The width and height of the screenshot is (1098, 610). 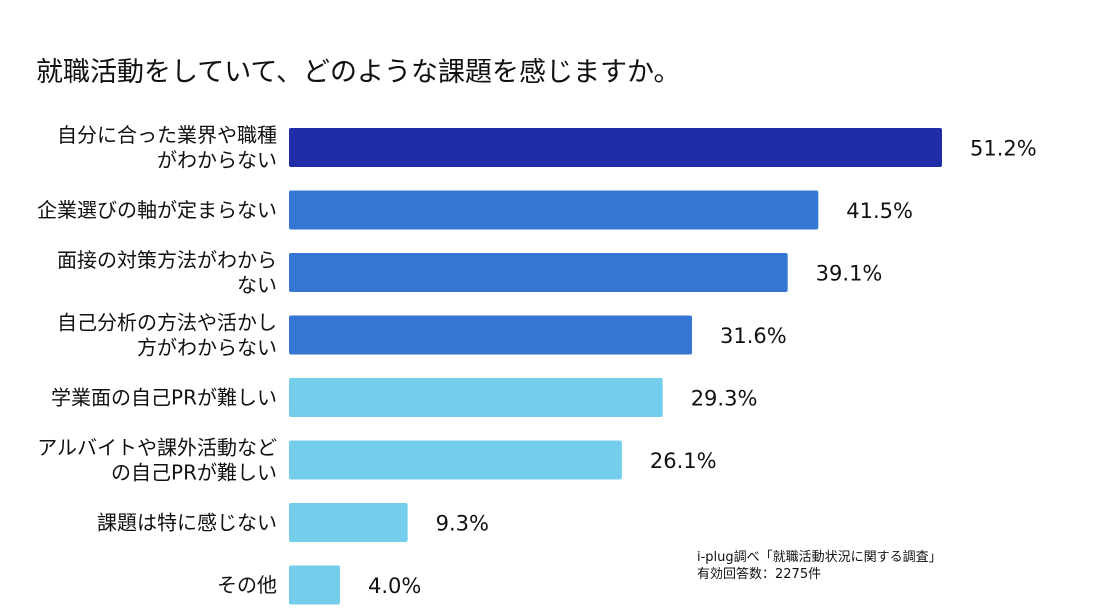 I want to click on value-label-7: 9.3%, so click(x=462, y=524).